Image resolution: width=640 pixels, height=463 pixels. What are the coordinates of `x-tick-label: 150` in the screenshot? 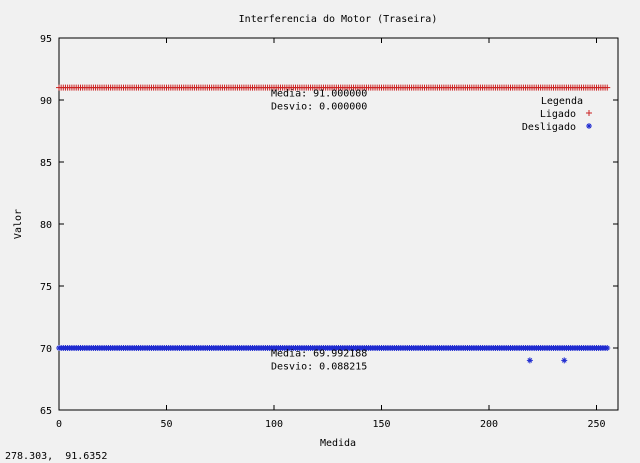 It's located at (381, 424).